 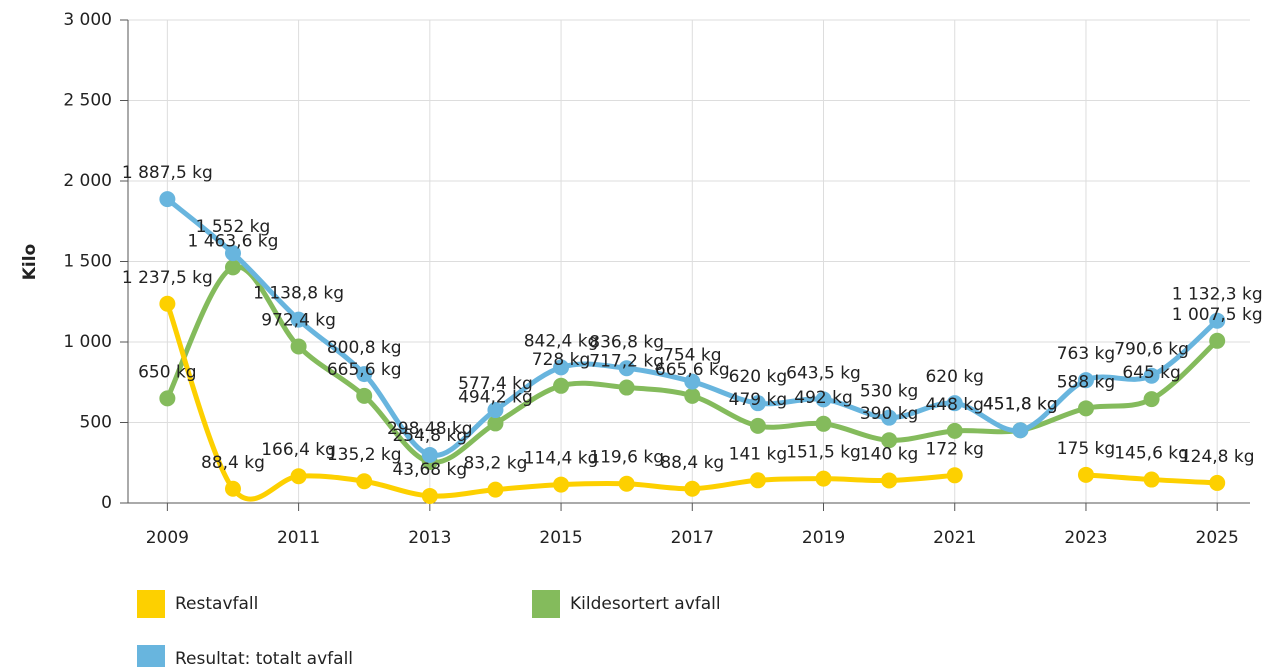 I want to click on data-label: 1 007,5 kg, so click(x=1217, y=315).